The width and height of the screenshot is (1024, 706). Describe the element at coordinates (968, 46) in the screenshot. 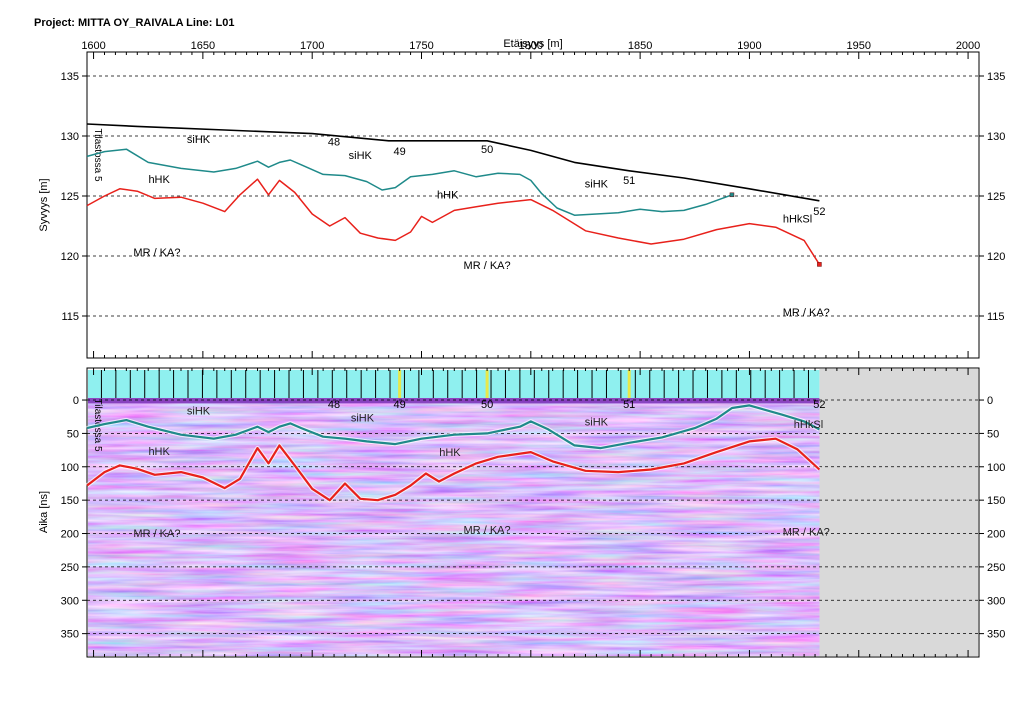

I see `x-tick-label: 2000` at that location.